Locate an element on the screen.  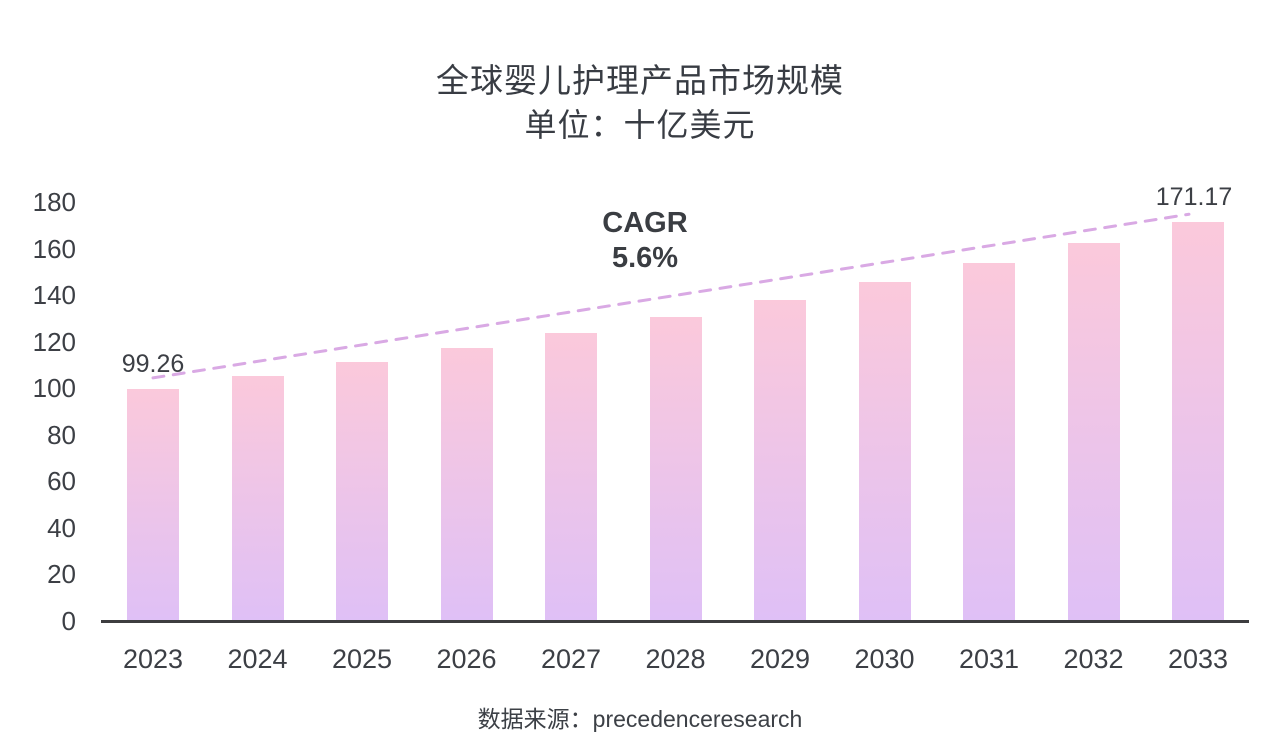
value-label-2033: 171.17 is located at coordinates (1194, 196).